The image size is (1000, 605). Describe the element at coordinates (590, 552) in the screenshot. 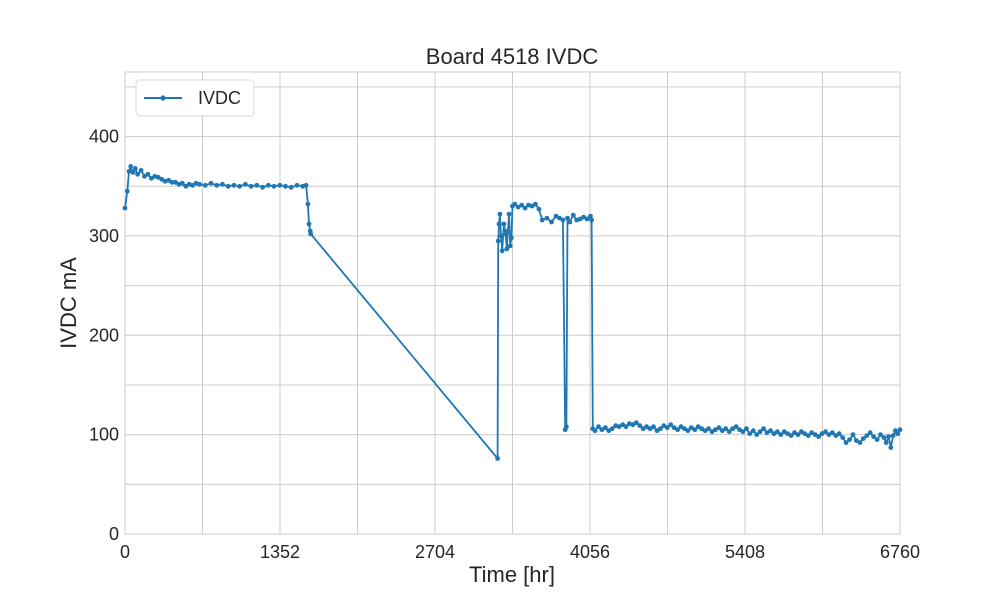

I see `x-tick-label: 4056` at that location.